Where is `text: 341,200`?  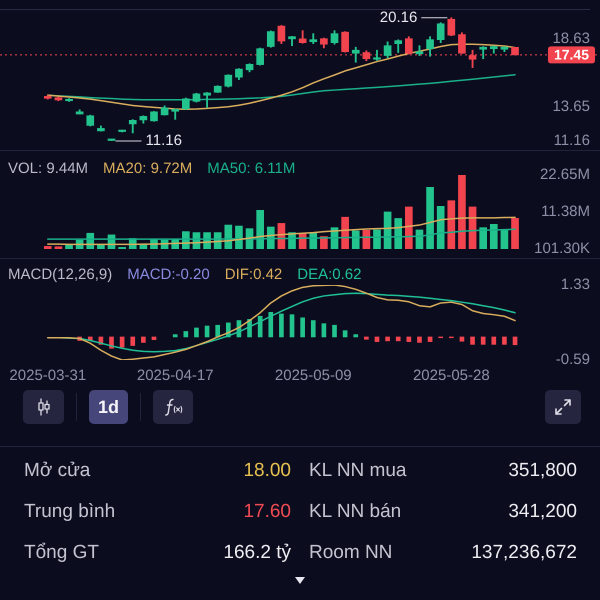 text: 341,200 is located at coordinates (542, 511).